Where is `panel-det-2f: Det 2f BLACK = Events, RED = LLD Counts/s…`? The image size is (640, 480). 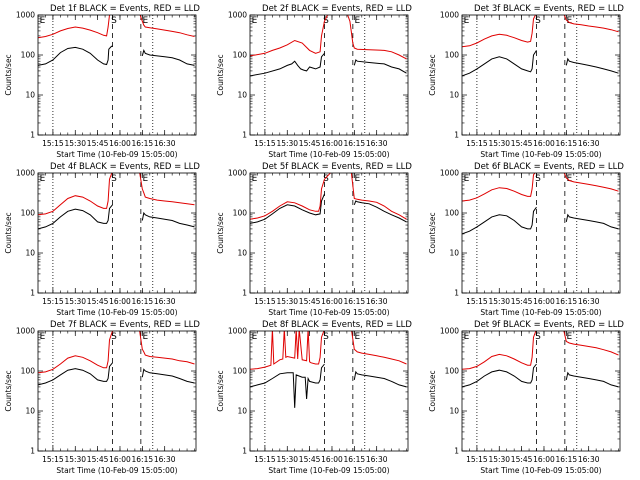 panel-det-2f: Det 2f BLACK = Events, RED = LLD Counts/s… is located at coordinates (314, 81).